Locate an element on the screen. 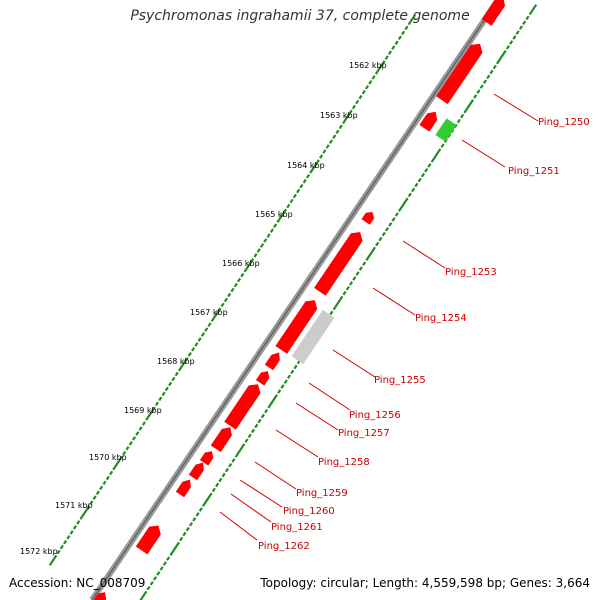 Image resolution: width=600 pixels, height=600 pixels. scale-label: 1566 kbp is located at coordinates (241, 263).